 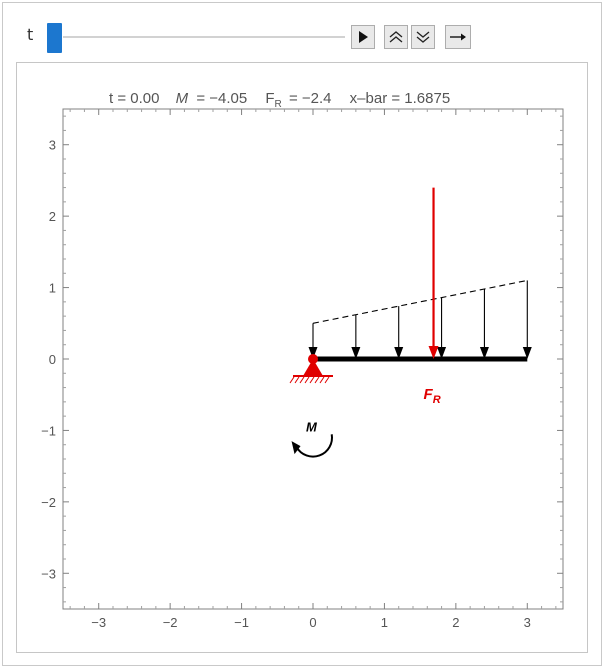 What do you see at coordinates (433, 352) in the screenshot?
I see `resultant-head` at bounding box center [433, 352].